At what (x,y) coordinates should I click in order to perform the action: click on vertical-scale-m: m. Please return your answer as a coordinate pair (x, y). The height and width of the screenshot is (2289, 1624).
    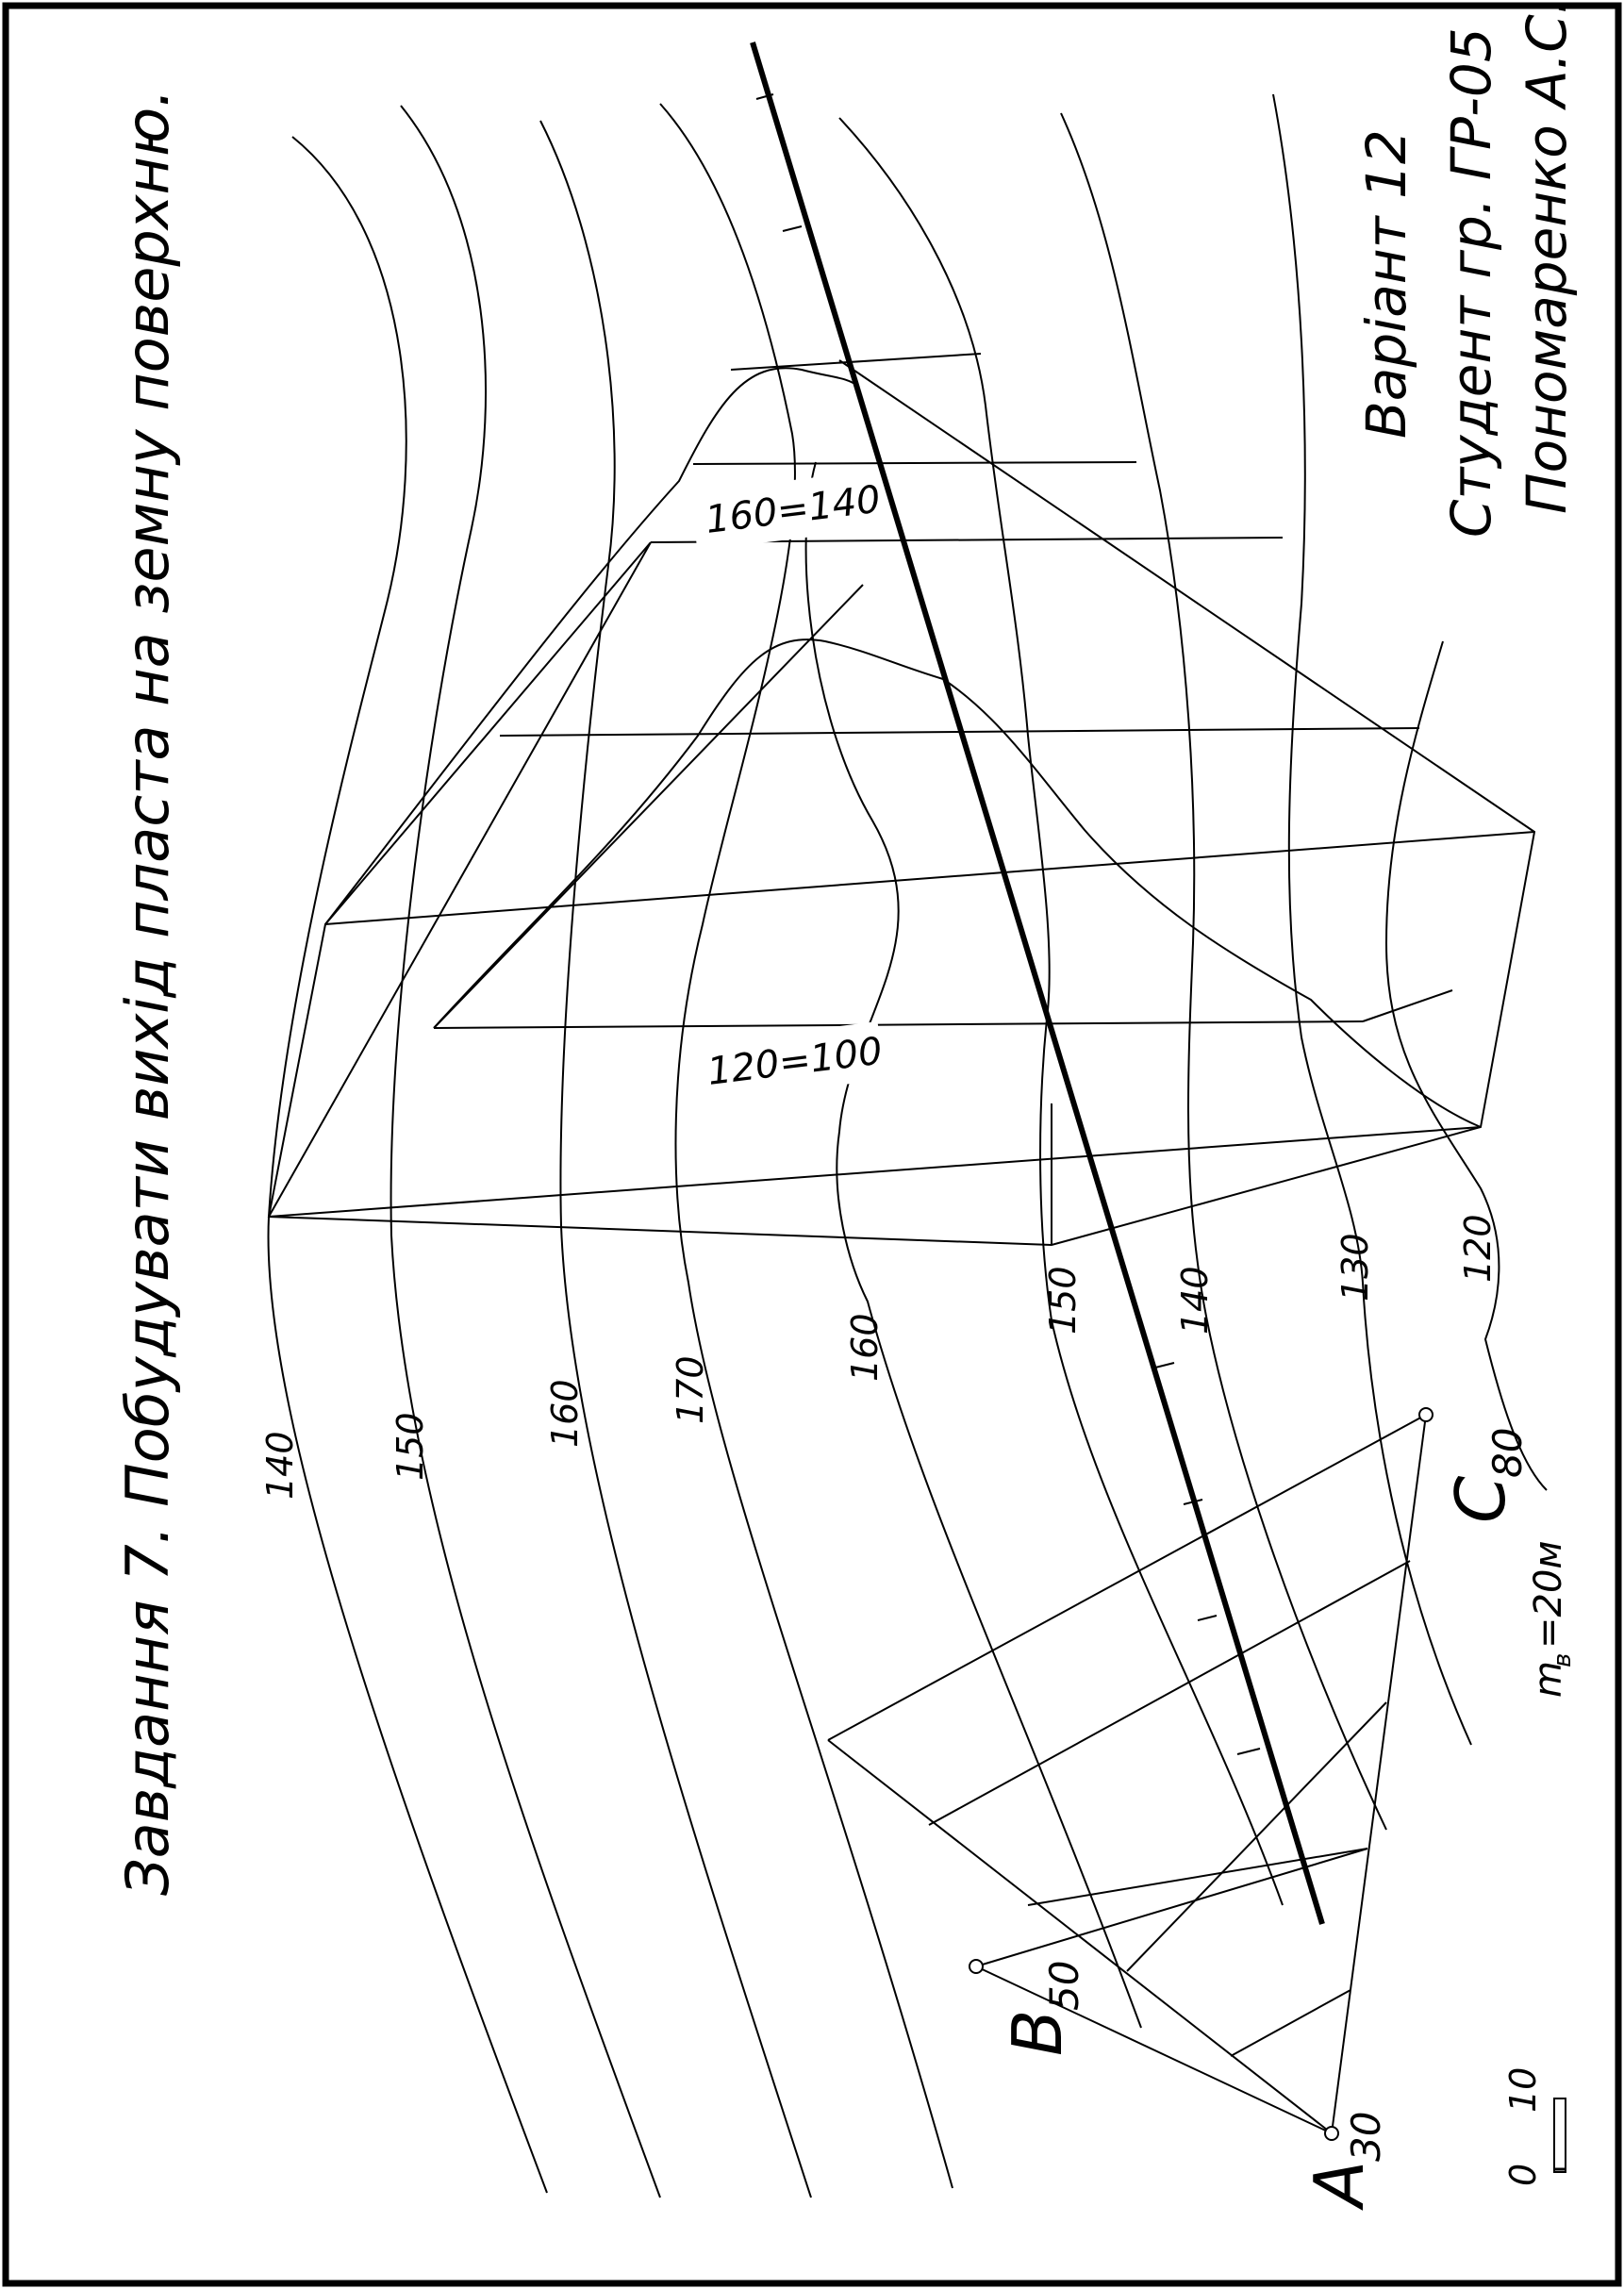
    Looking at the image, I should click on (1548, 1679).